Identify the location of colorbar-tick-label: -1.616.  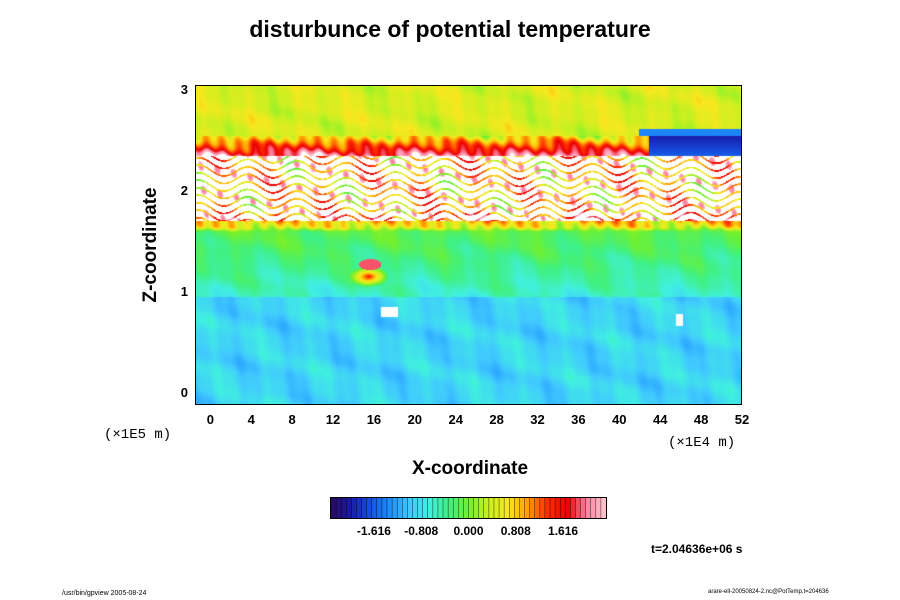
(373, 531).